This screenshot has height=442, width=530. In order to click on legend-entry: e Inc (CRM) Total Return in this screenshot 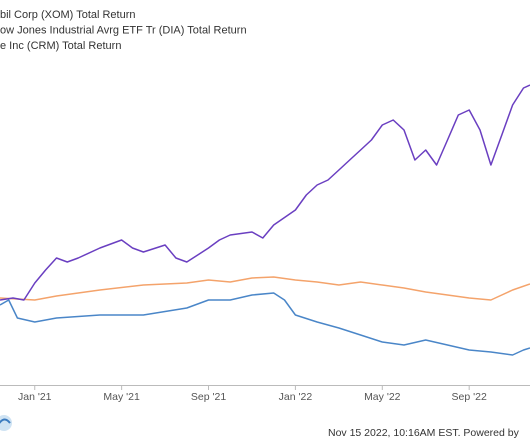, I will do `click(60, 46)`.